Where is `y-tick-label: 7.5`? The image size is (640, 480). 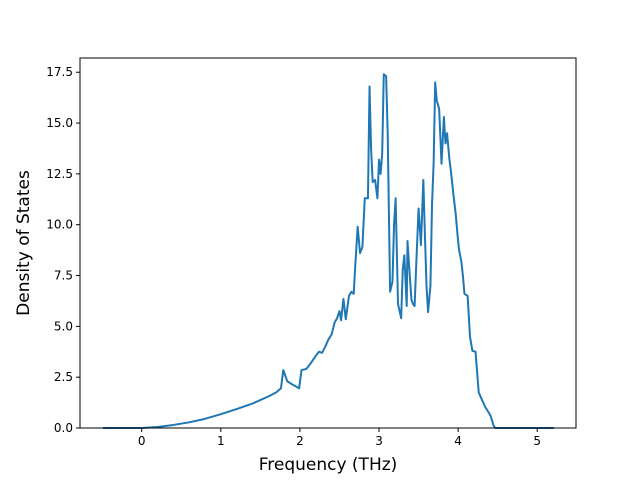
y-tick-label: 7.5 is located at coordinates (63, 276).